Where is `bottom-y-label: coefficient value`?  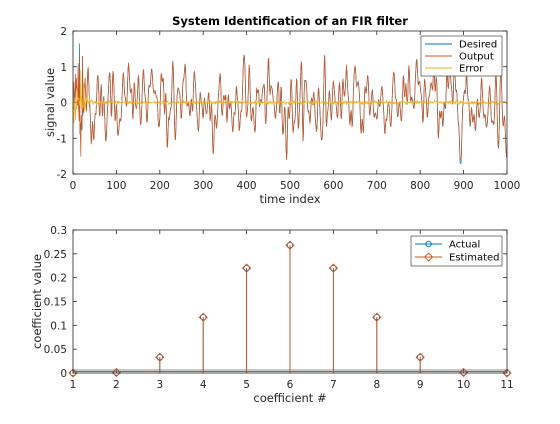
bottom-y-label: coefficient value is located at coordinates (37, 301).